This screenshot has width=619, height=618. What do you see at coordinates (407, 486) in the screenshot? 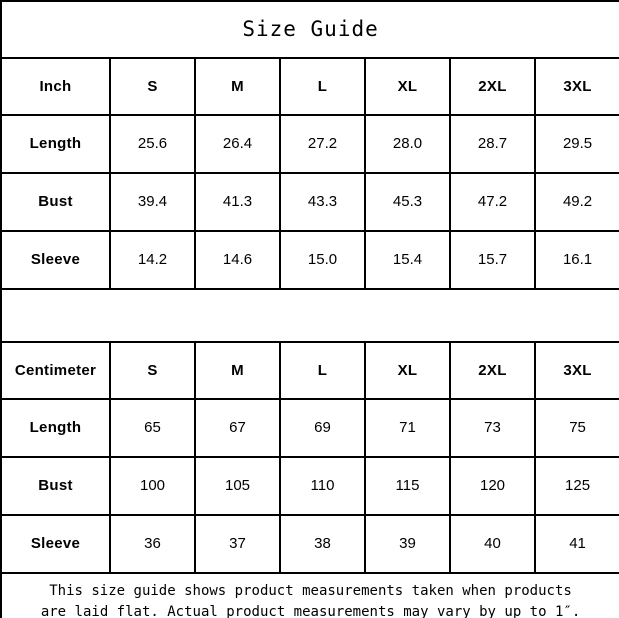
I see `cm-bust-xl: 115` at bounding box center [407, 486].